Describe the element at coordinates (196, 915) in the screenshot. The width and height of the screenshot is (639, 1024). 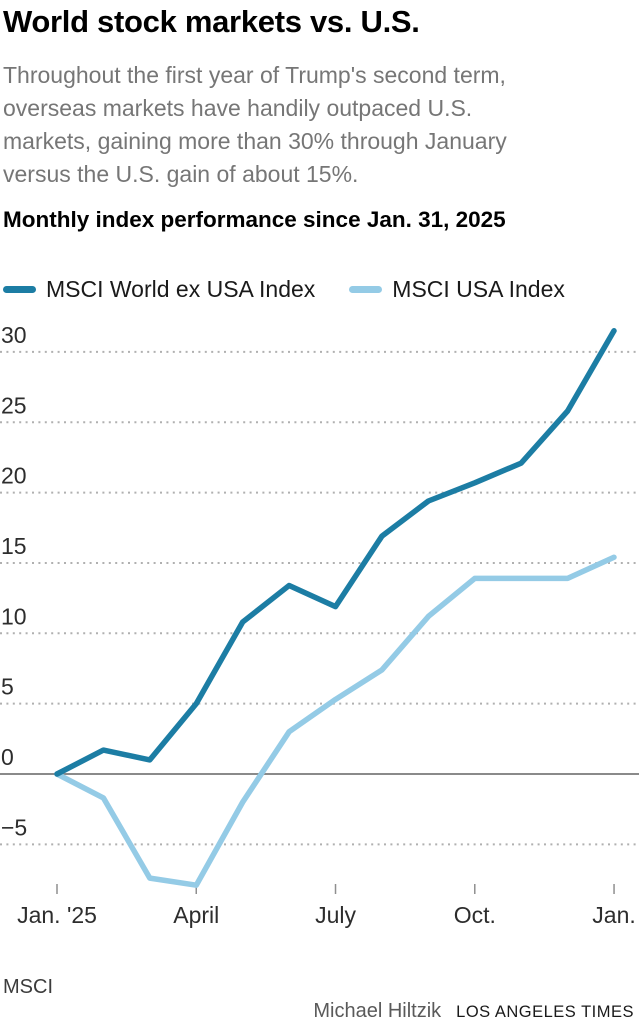
I see `x-axis-tick-label: April` at that location.